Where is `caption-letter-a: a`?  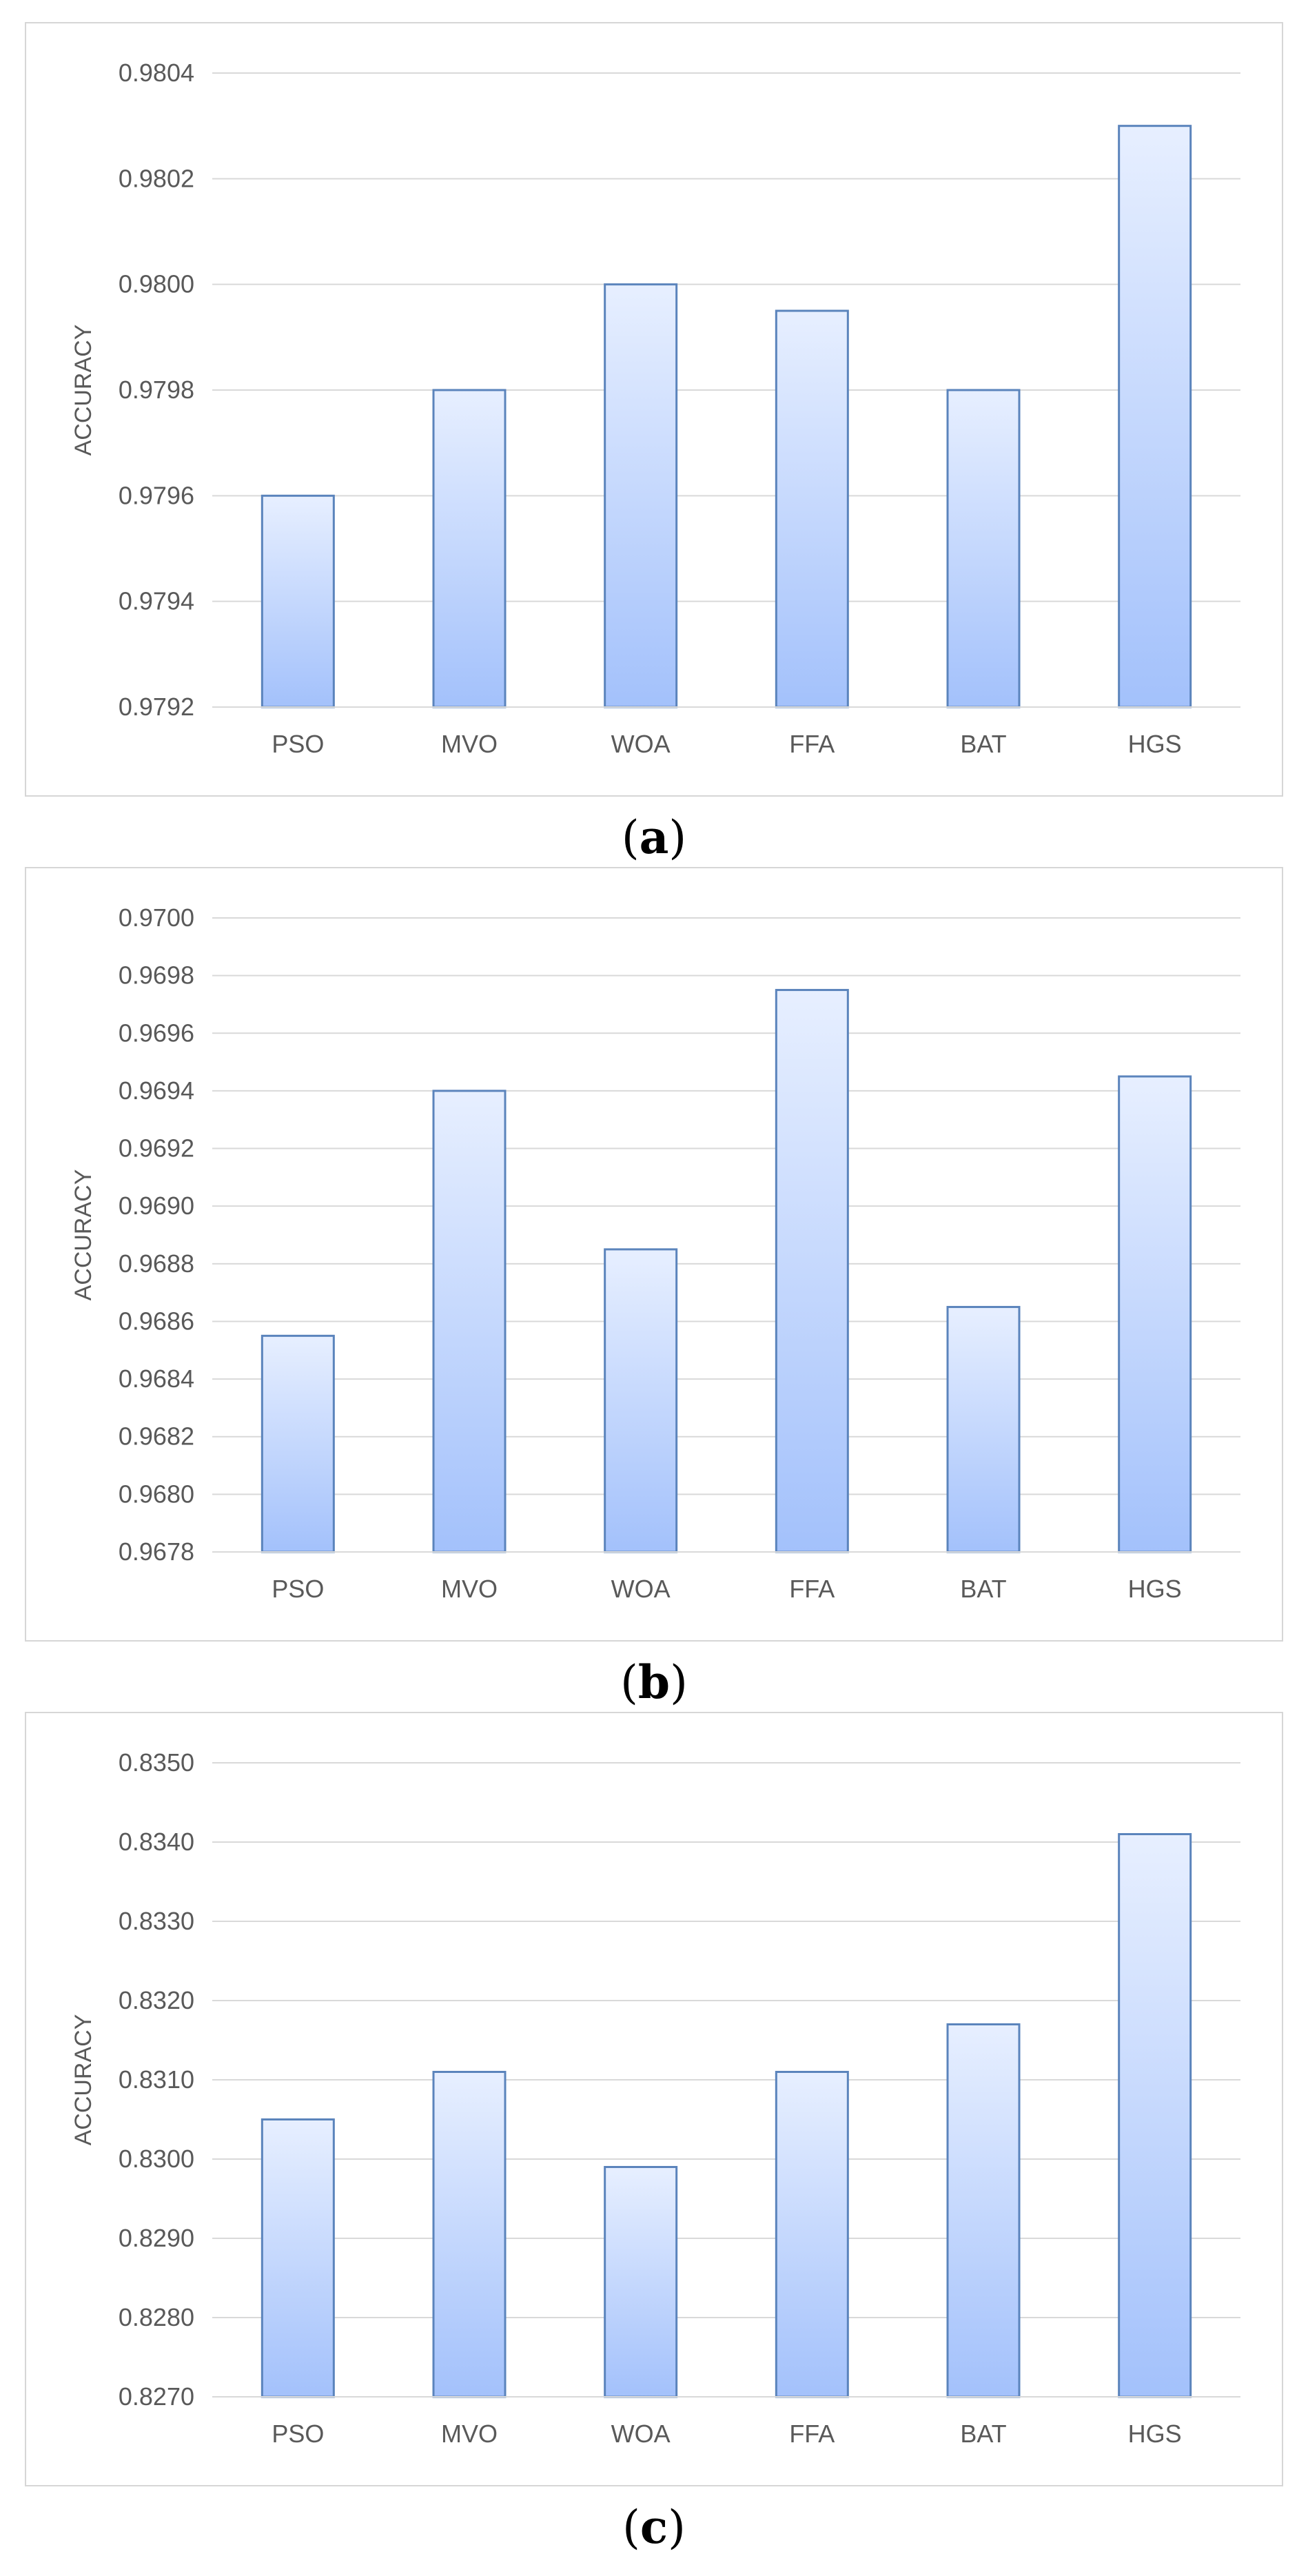 caption-letter-a: a is located at coordinates (654, 837).